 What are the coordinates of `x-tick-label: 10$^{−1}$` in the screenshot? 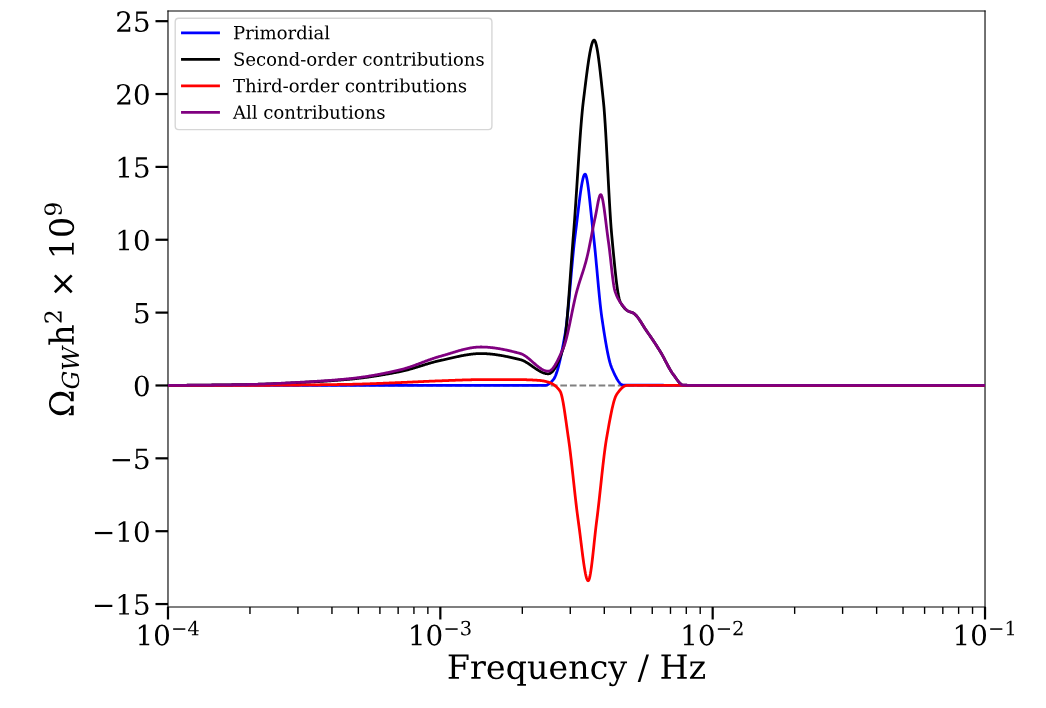 It's located at (985, 633).